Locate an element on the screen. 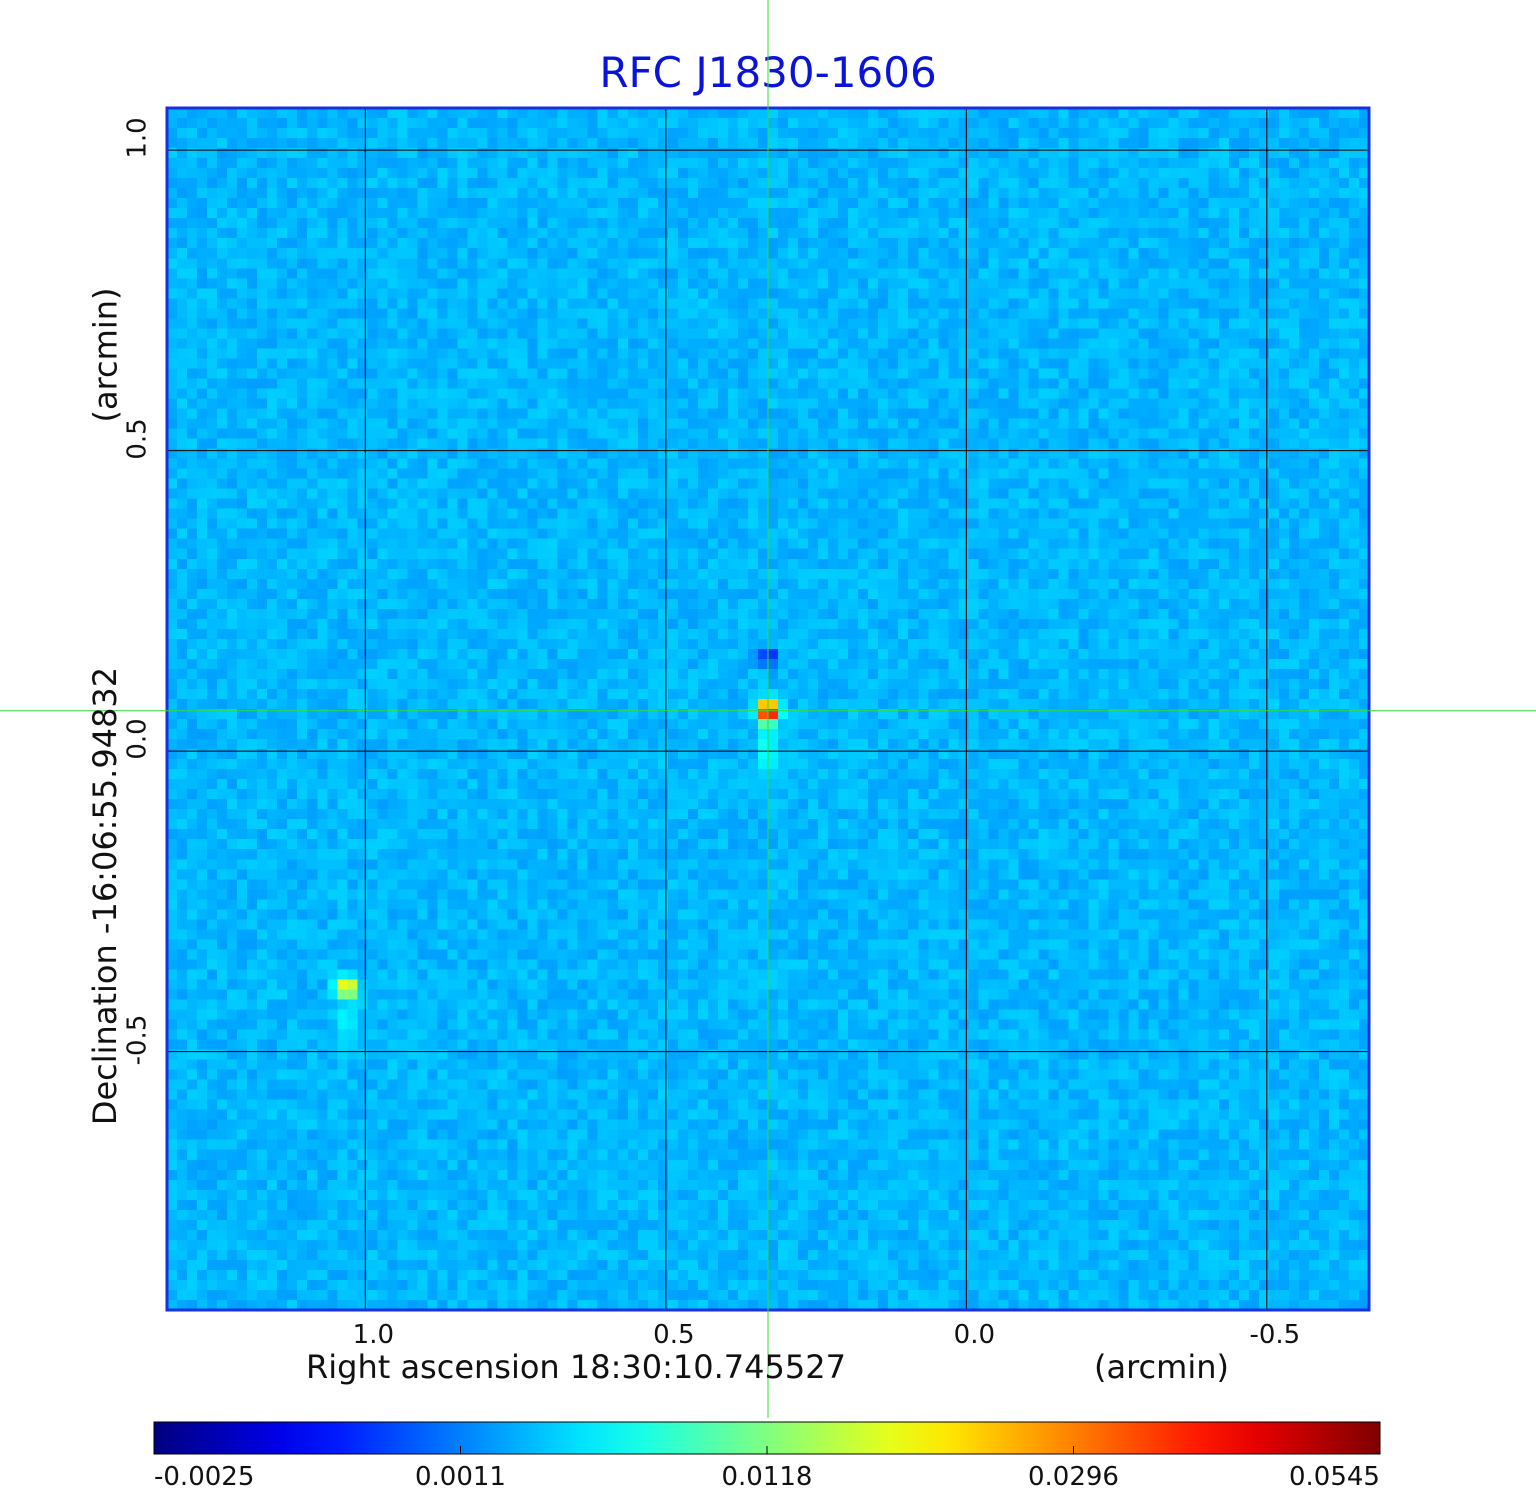  colorbar-label: 0.0296 is located at coordinates (1073, 1477).